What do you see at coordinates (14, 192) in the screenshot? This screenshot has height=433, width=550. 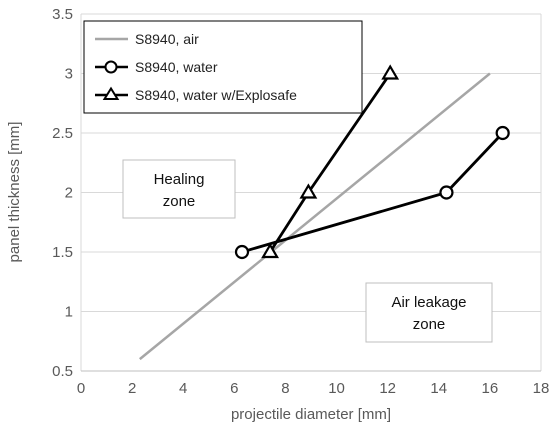 I see `y-axis-title: panel thickness [mm]` at bounding box center [14, 192].